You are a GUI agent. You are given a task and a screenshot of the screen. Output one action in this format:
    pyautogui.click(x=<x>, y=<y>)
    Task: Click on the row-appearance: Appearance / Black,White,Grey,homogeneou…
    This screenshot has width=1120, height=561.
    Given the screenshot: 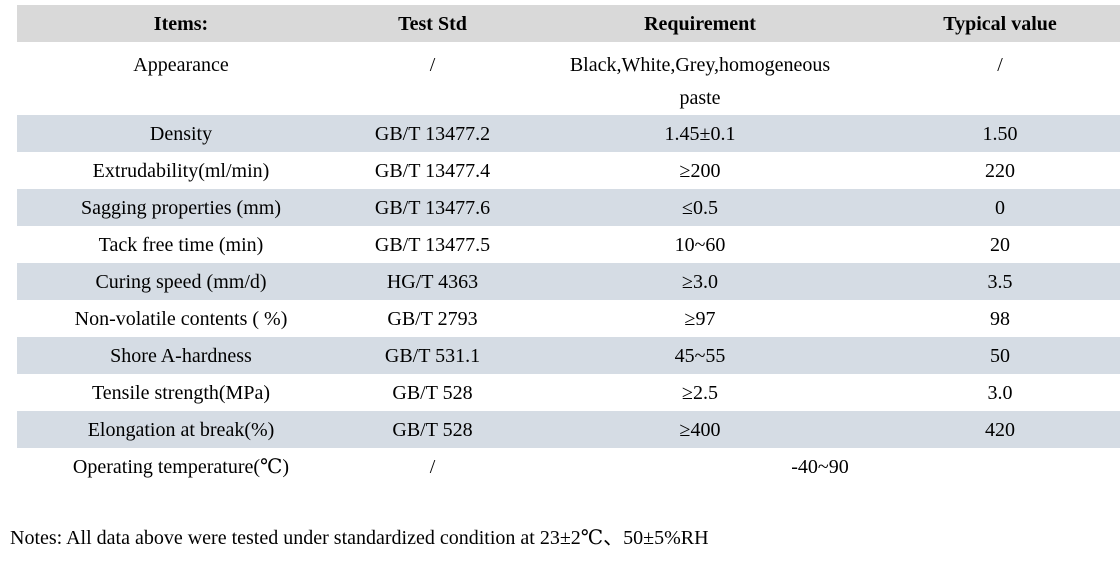 What is the action you would take?
    pyautogui.click(x=568, y=78)
    